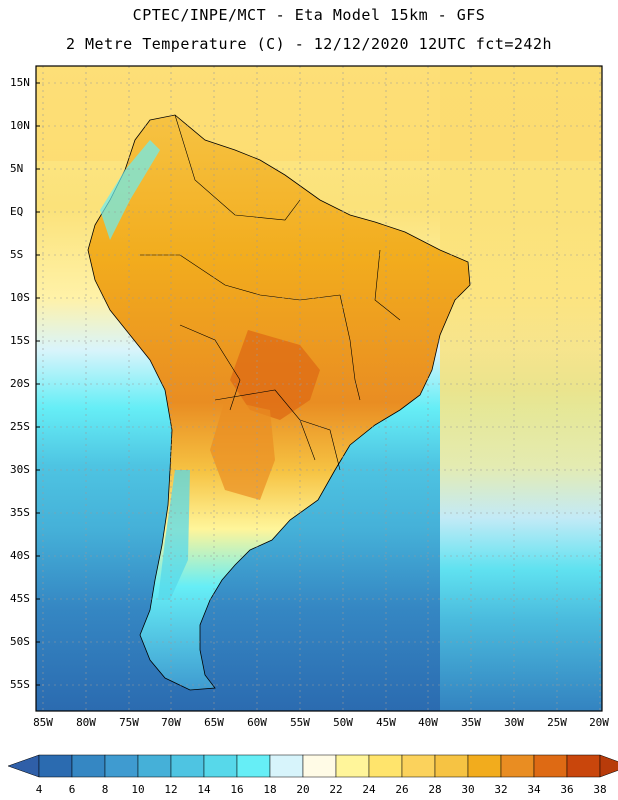 Image resolution: width=618 pixels, height=800 pixels. I want to click on andes-north-cold-band, so click(130, 190).